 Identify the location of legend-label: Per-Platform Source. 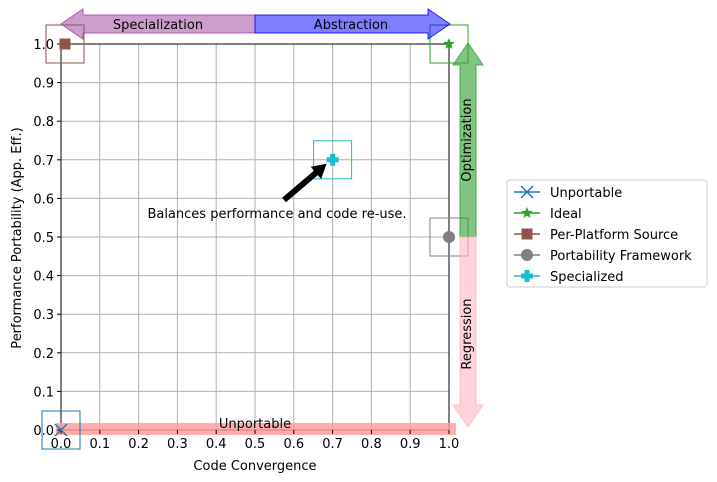
(614, 235).